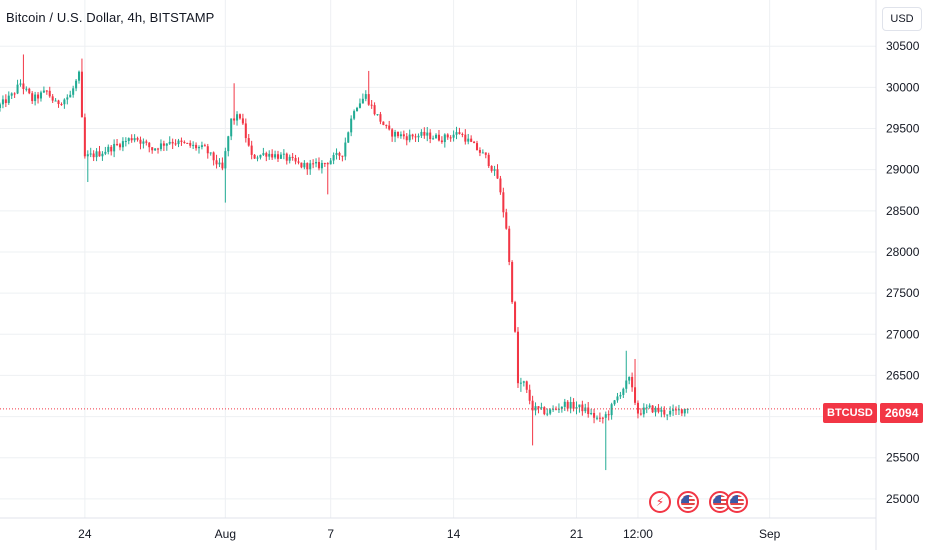  What do you see at coordinates (903, 129) in the screenshot?
I see `price-tick-label: 29500` at bounding box center [903, 129].